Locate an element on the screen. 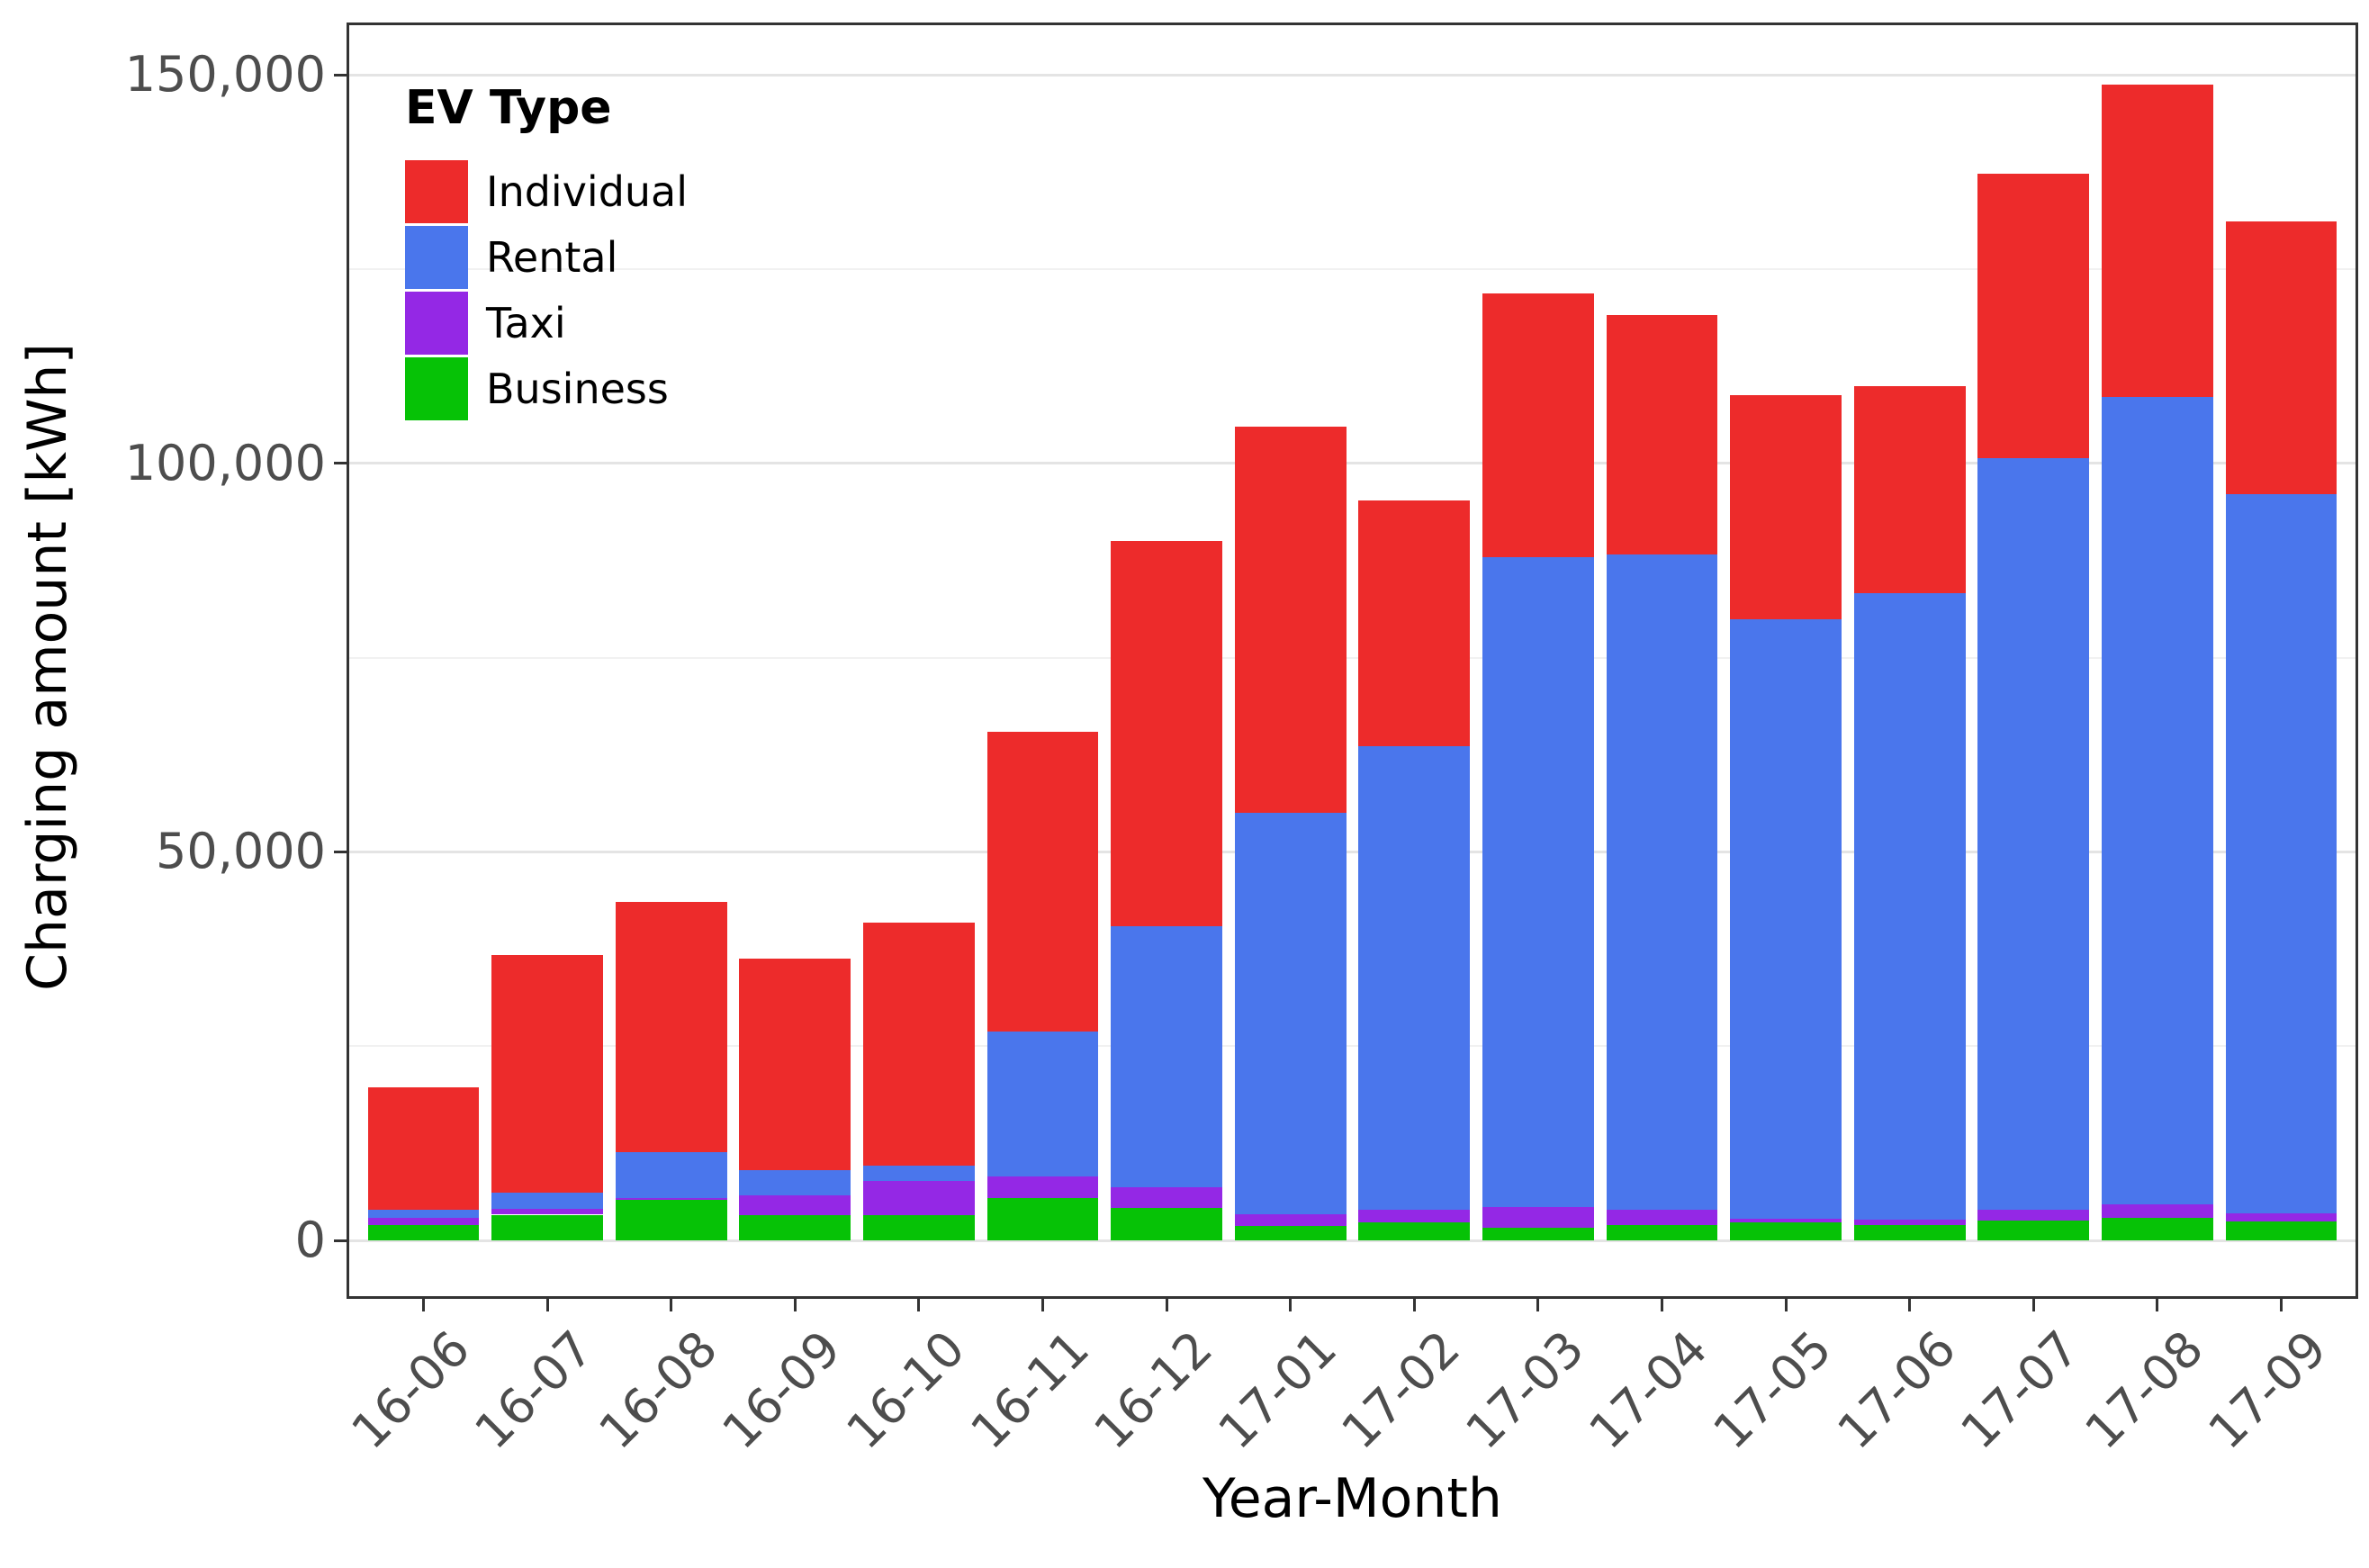 This screenshot has width=2369, height=1568. y-tick-label: 50,000 is located at coordinates (241, 852).